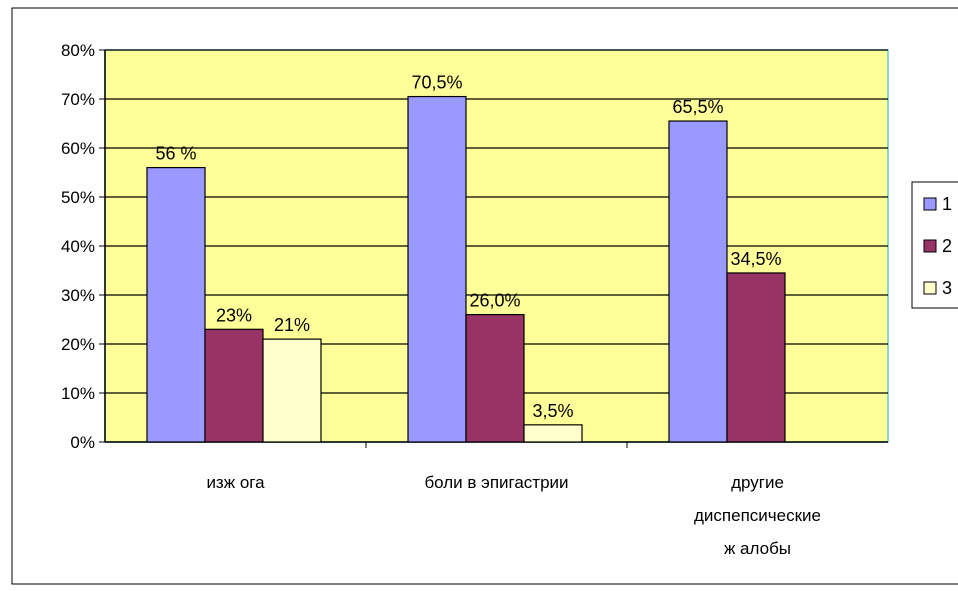  Describe the element at coordinates (757, 515) in the screenshot. I see `x-category-label: диспепсические` at that location.